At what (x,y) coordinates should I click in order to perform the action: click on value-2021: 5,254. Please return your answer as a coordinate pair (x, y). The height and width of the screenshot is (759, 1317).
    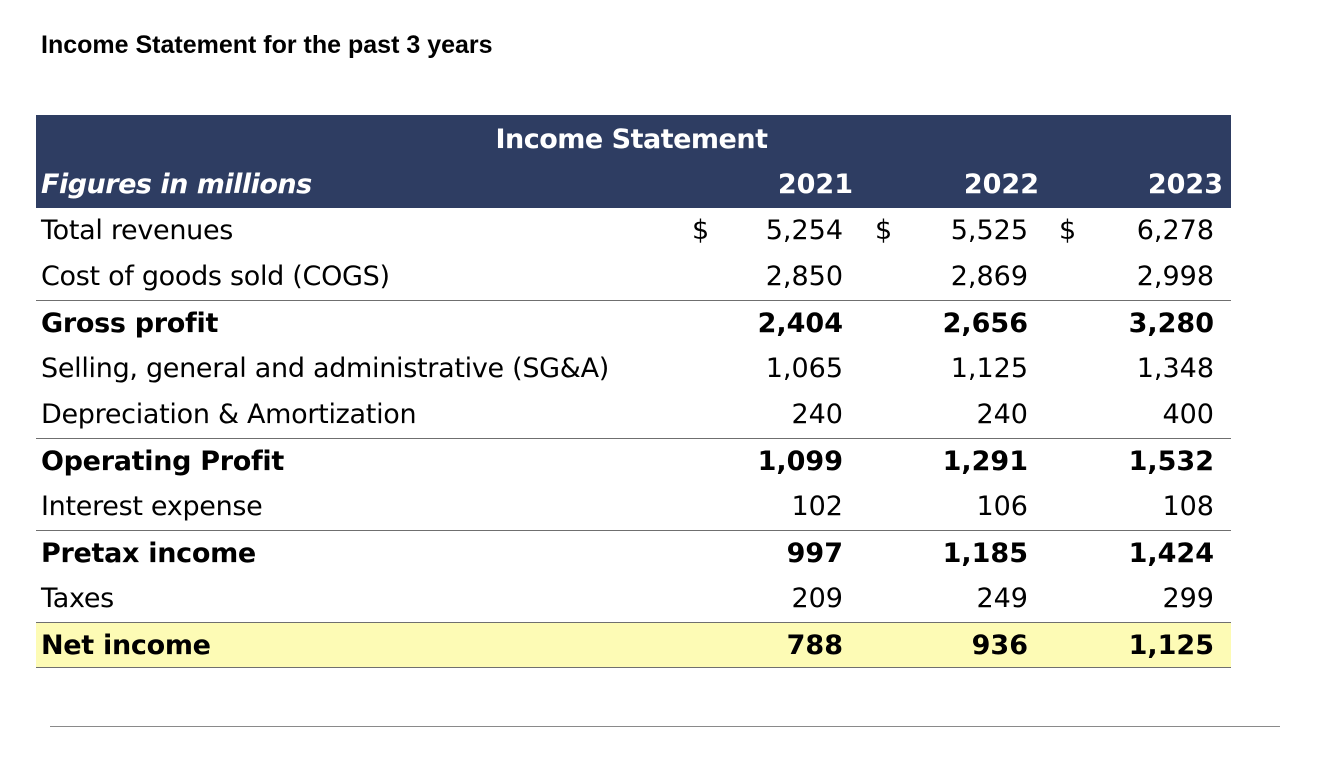
    Looking at the image, I should click on (804, 230).